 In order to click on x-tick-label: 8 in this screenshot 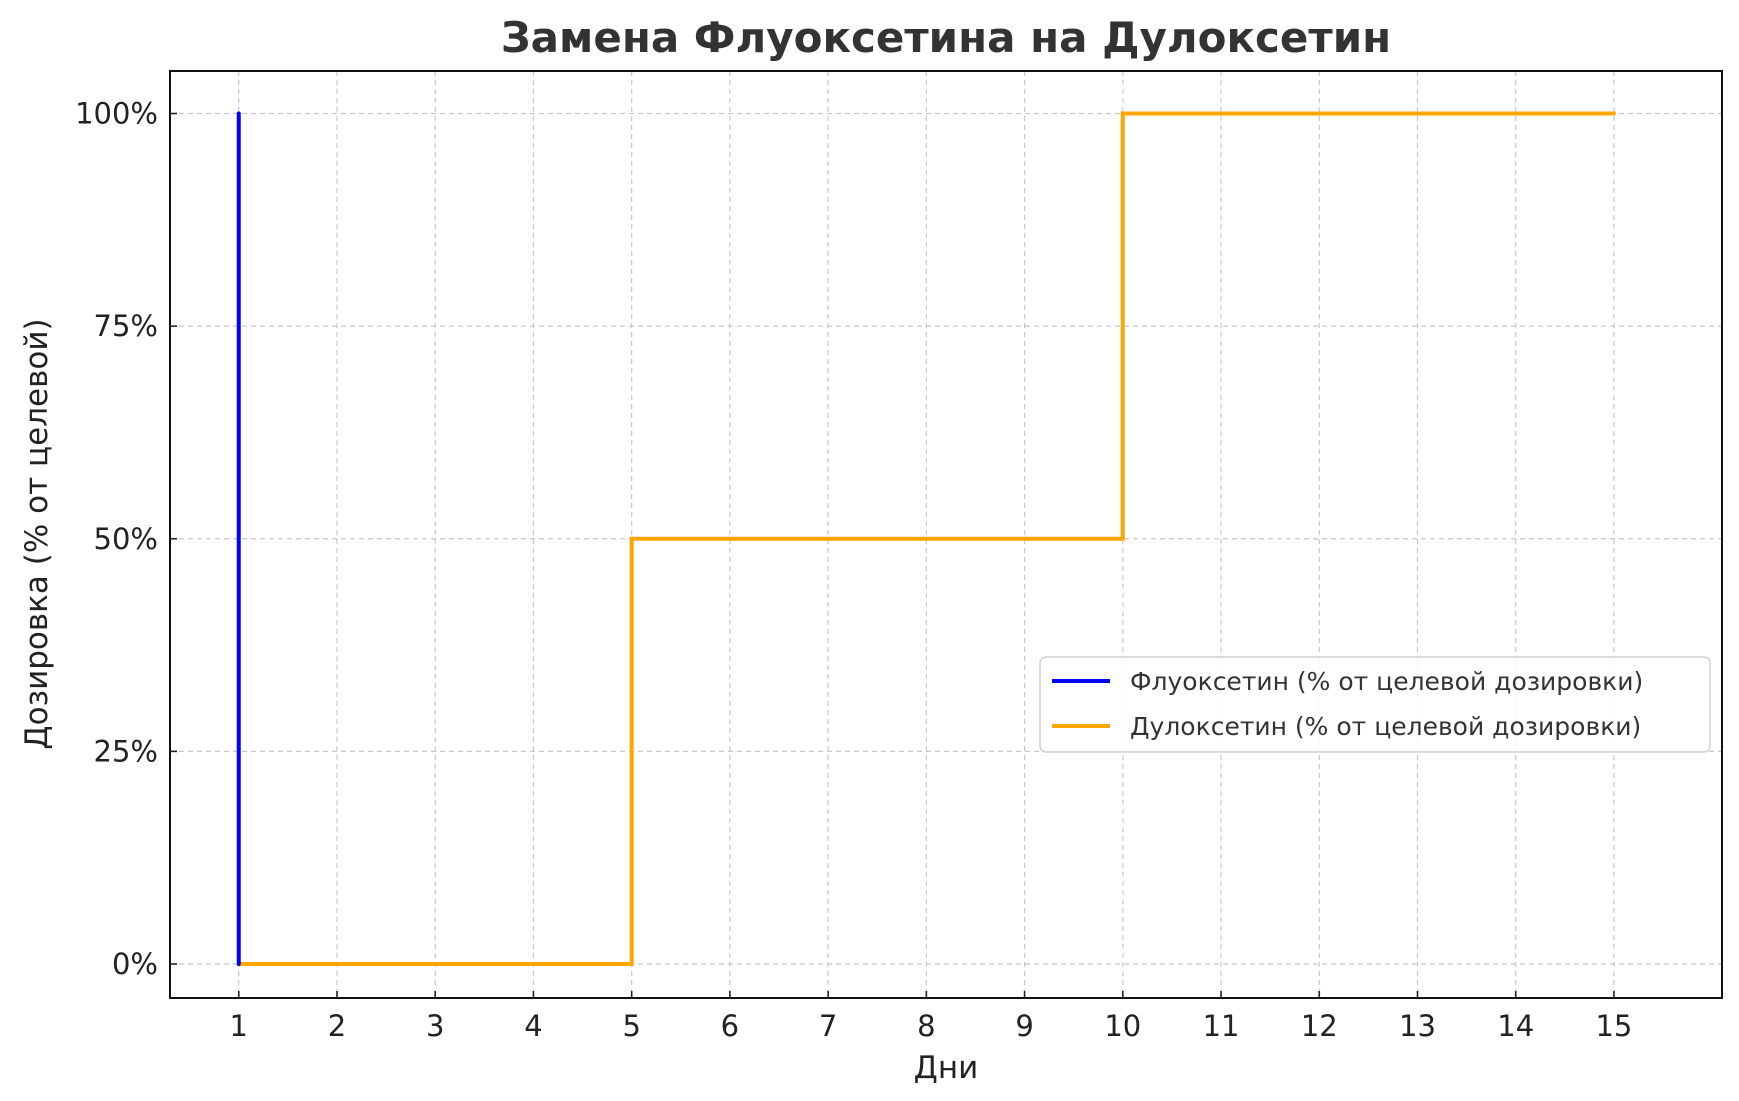, I will do `click(926, 1026)`.